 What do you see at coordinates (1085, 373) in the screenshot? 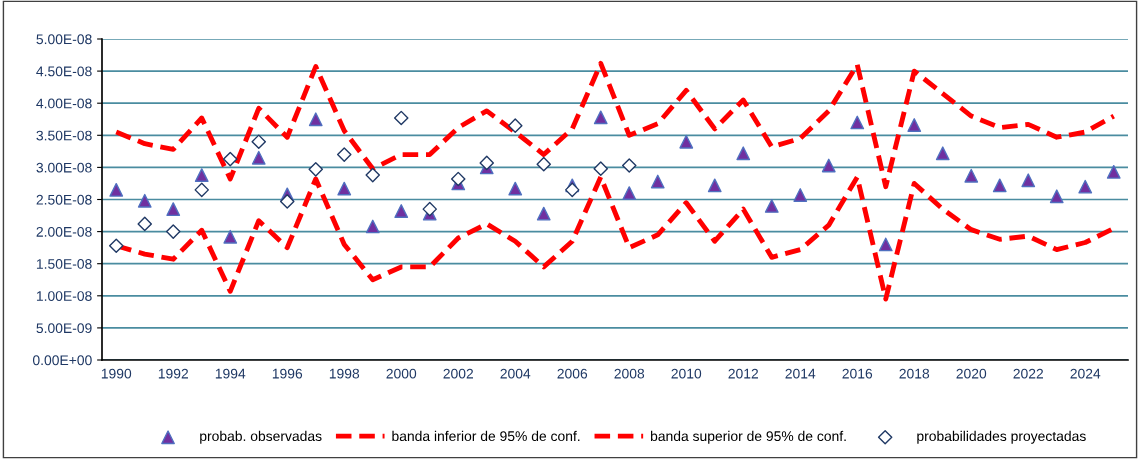
I see `x-tick-label: 2024` at bounding box center [1085, 373].